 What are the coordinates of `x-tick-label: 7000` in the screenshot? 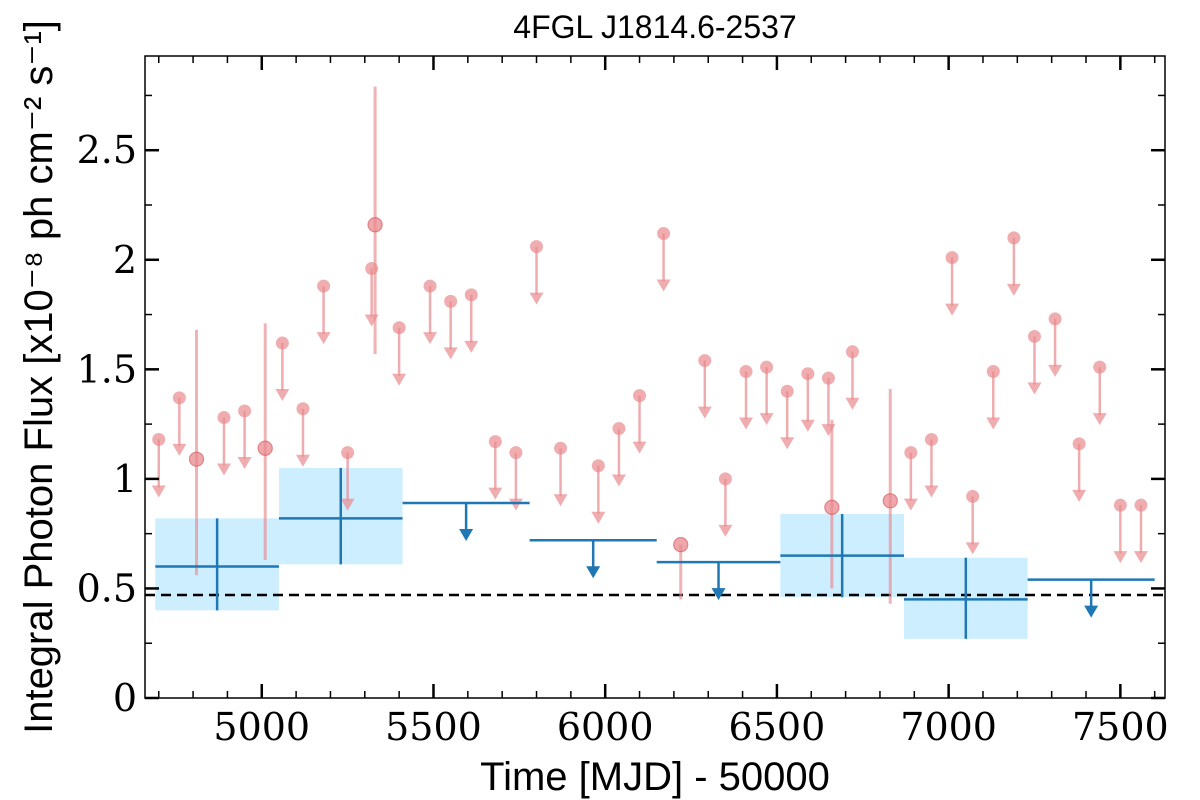 It's located at (948, 727).